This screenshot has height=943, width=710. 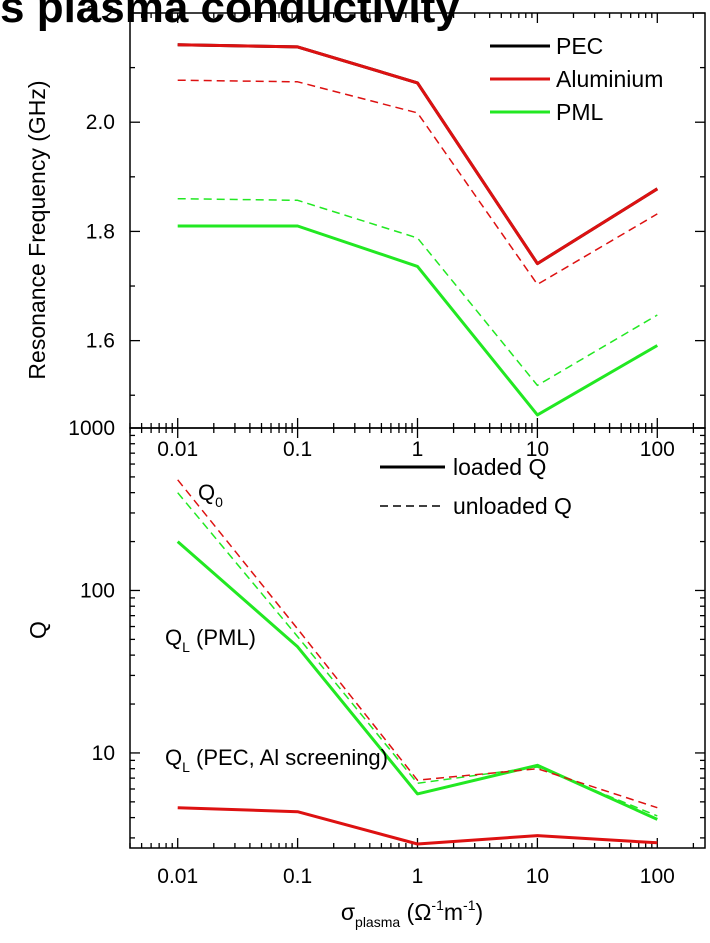 I want to click on legend-label: PEC, so click(x=579, y=46).